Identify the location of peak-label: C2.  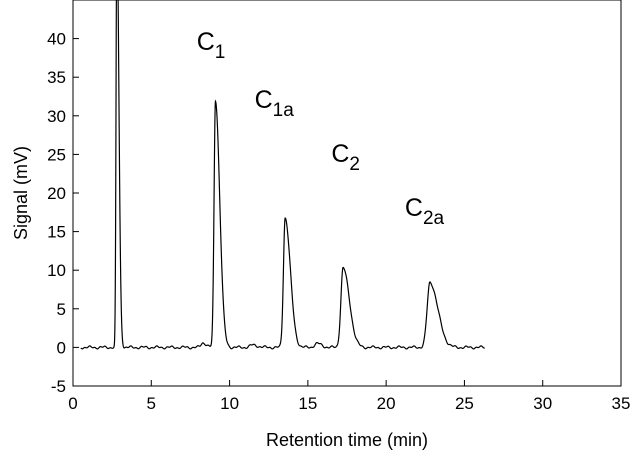
(345, 157).